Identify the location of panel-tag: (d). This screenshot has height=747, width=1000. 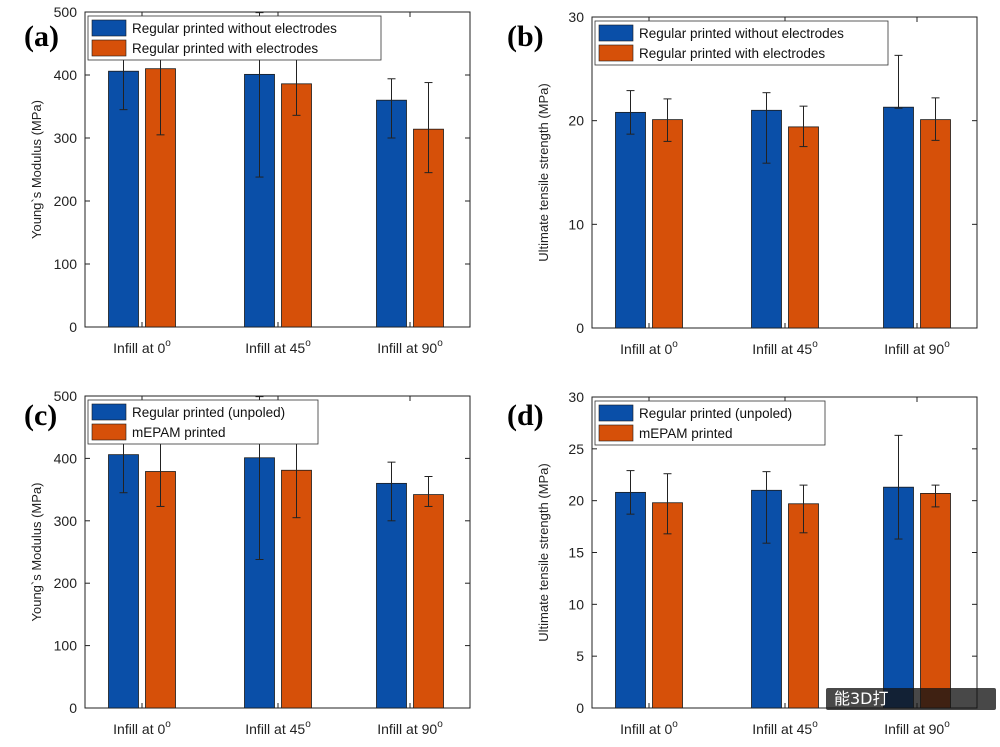
(525, 415).